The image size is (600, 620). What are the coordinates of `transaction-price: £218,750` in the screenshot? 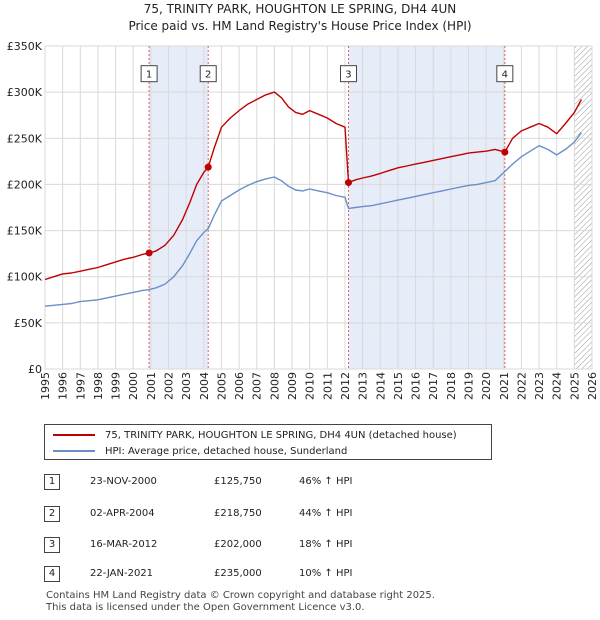 It's located at (238, 513).